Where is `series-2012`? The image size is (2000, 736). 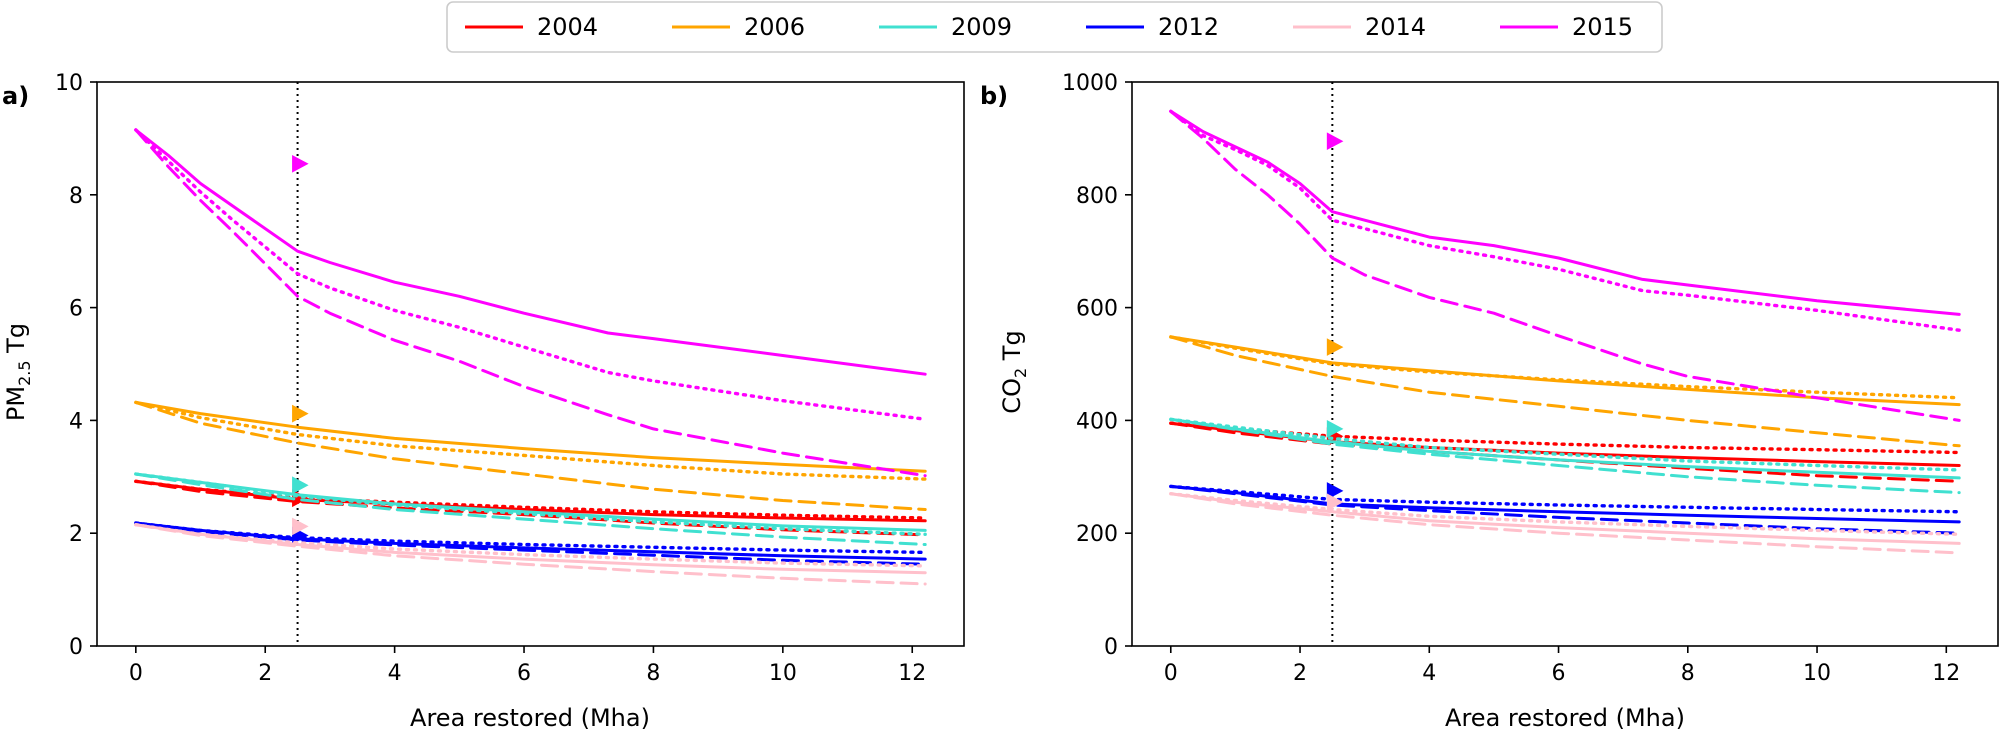
series-2012 is located at coordinates (1565, 508).